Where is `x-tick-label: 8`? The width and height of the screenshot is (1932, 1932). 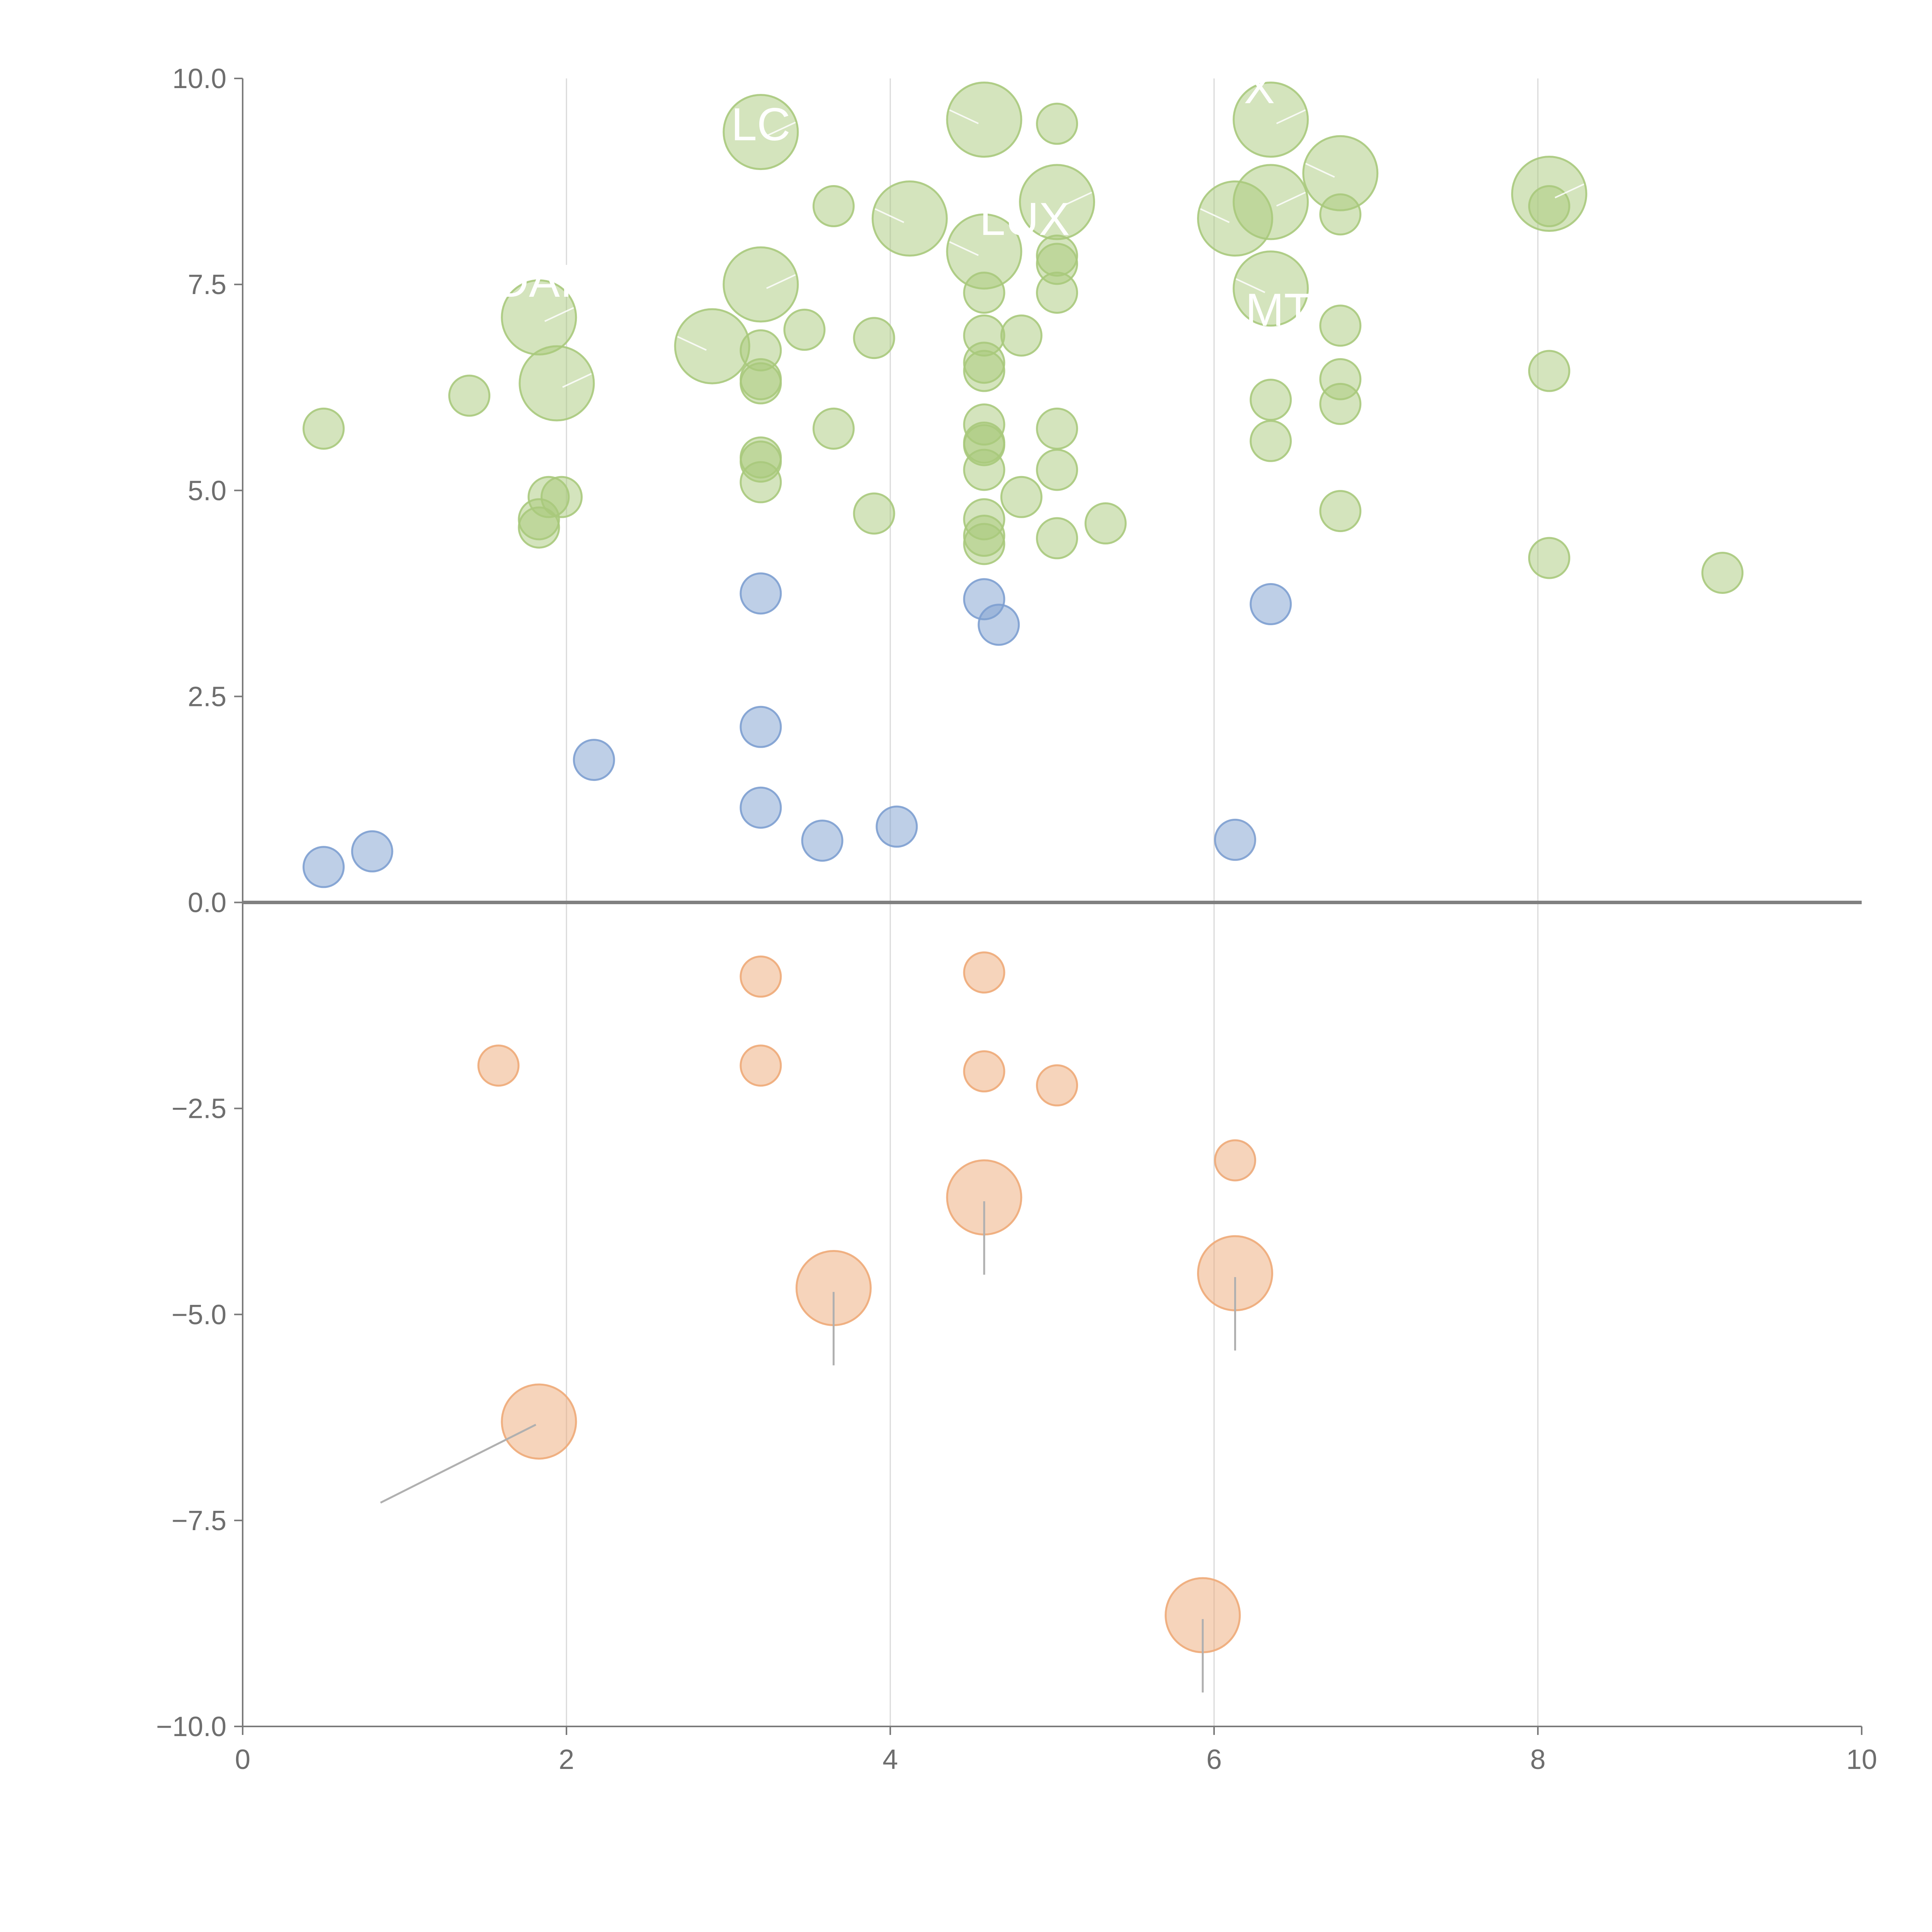
x-tick-label: 8 is located at coordinates (1538, 1759).